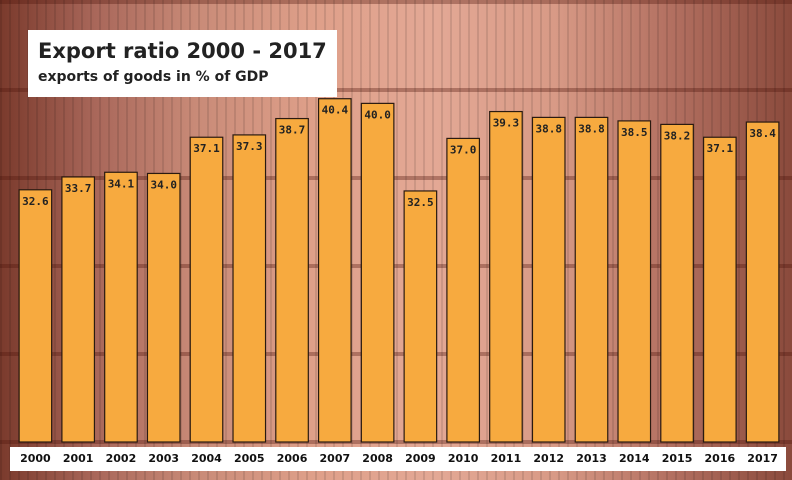 The image size is (792, 480). I want to click on value-label: 40.4, so click(335, 110).